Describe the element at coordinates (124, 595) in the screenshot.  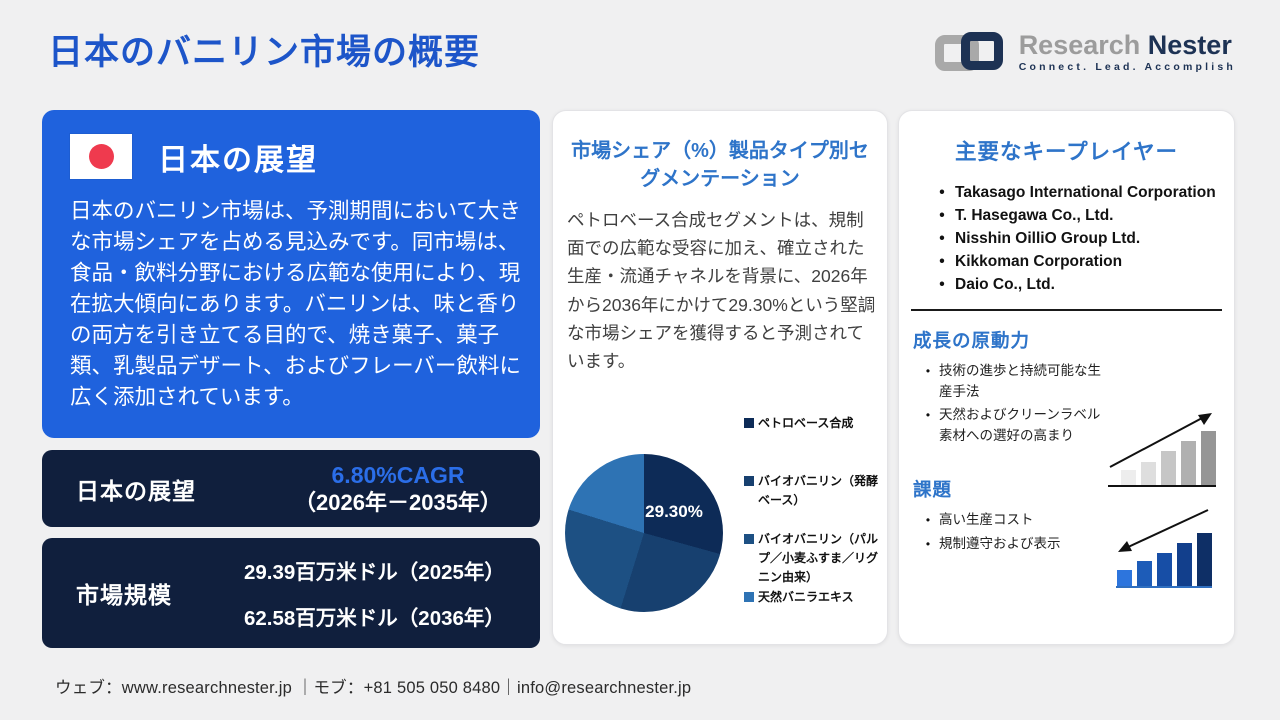
I see `market-size-label: 市場規模` at that location.